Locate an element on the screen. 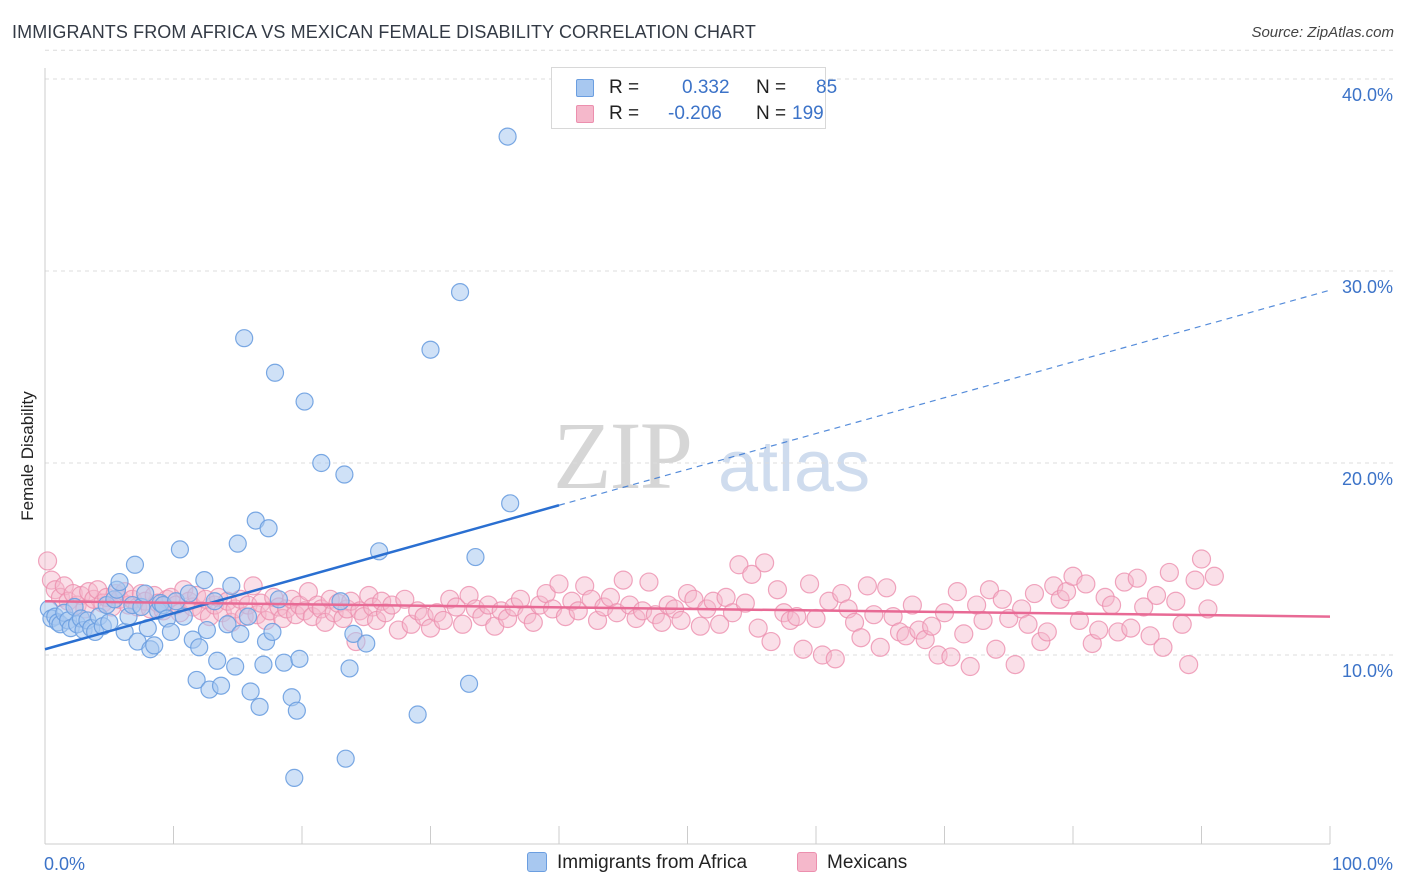  y-tick-label: 20.0% is located at coordinates (1367, 479).